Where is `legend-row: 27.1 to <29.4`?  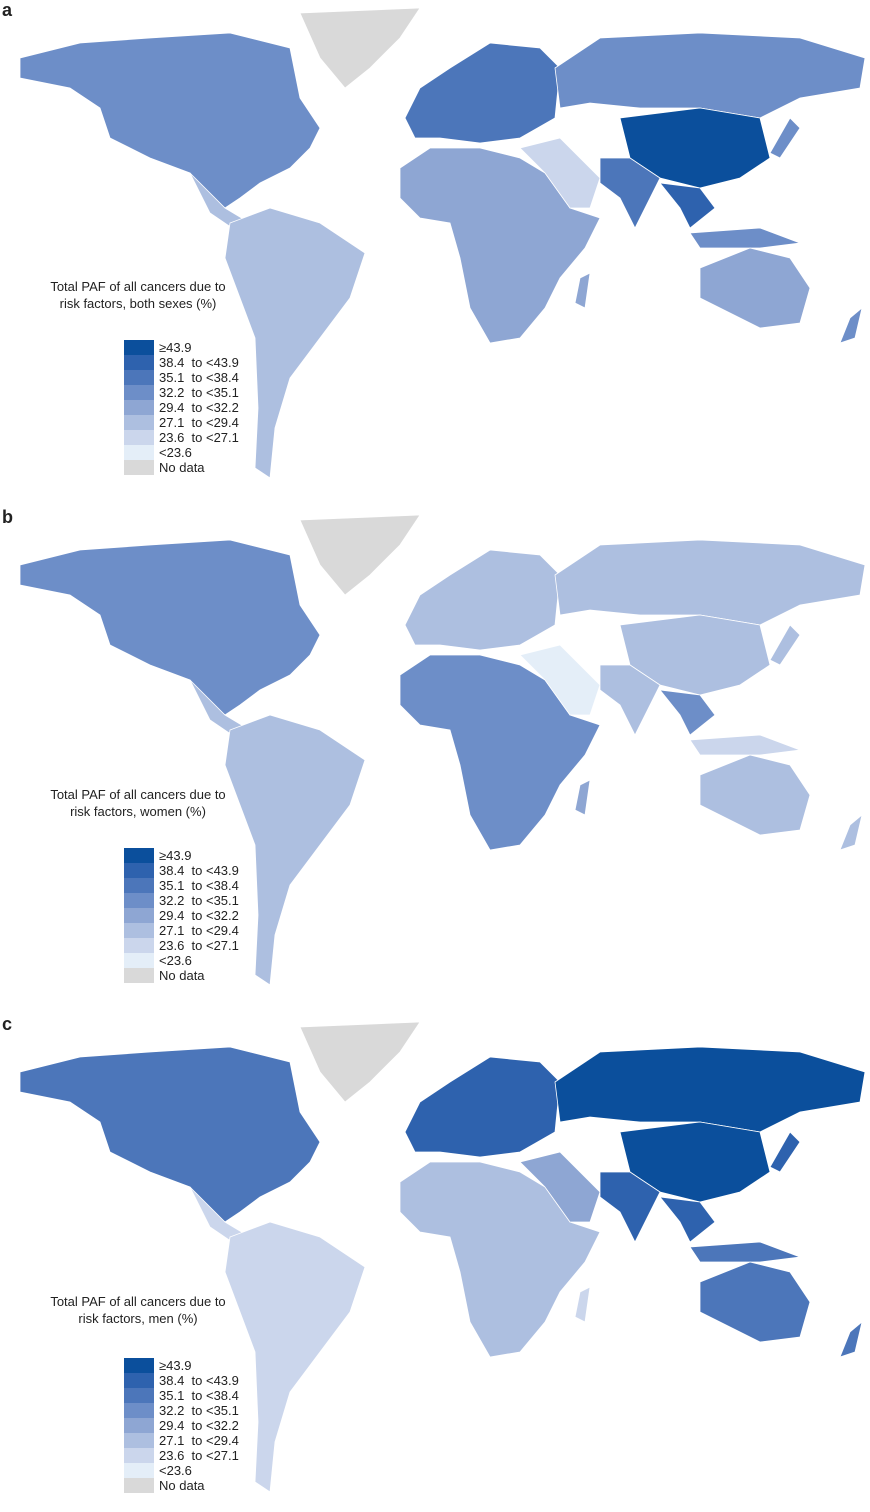
legend-row: 27.1 to <29.4 is located at coordinates (181, 930).